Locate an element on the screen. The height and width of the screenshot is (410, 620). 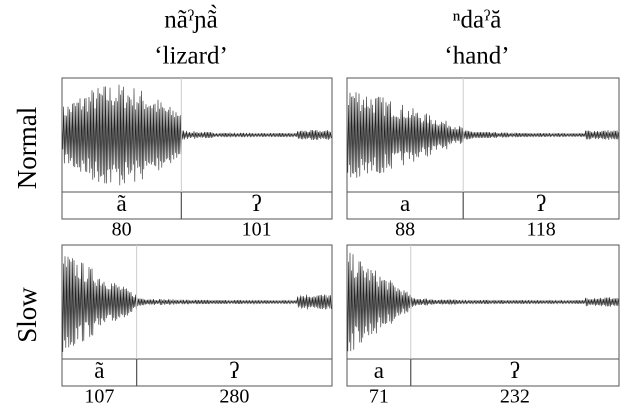
segment-duration: 118 is located at coordinates (540, 230).